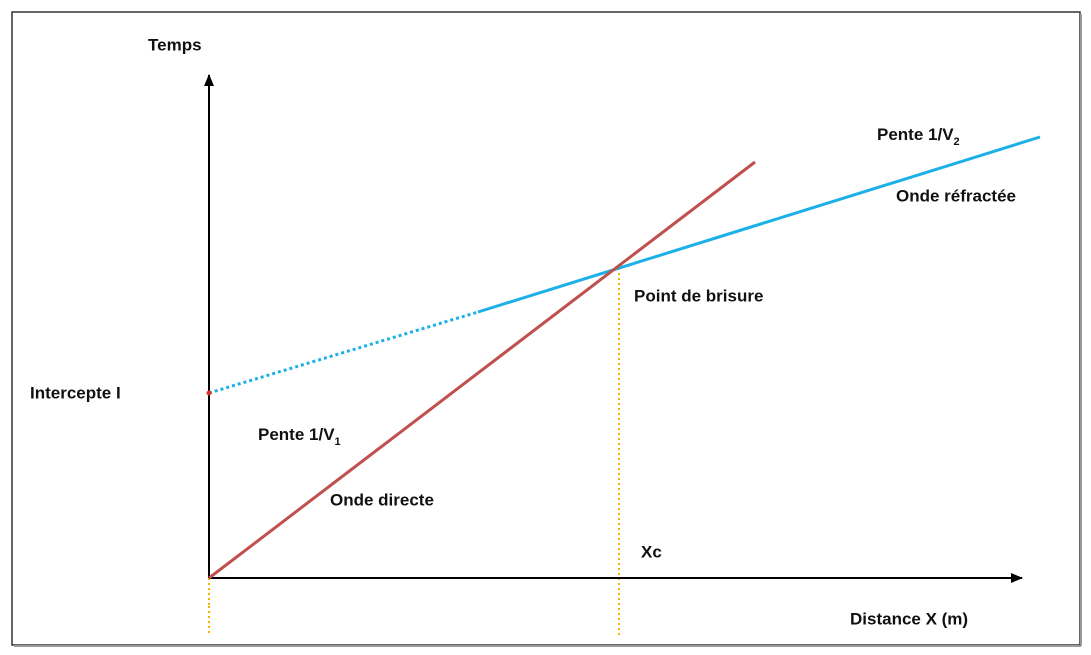 This screenshot has width=1091, height=655. Describe the element at coordinates (909, 618) in the screenshot. I see `x-axis-label: Distance X (m)` at that location.